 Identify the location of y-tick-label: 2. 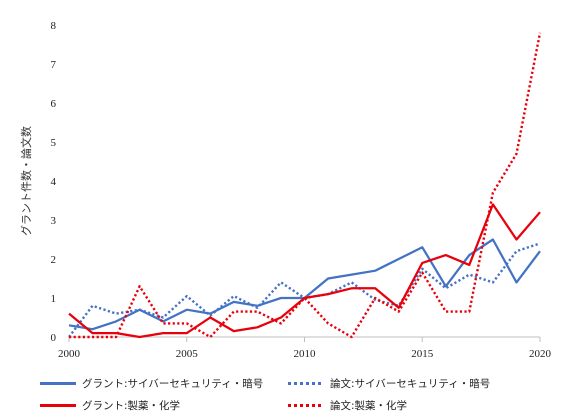
(54, 260).